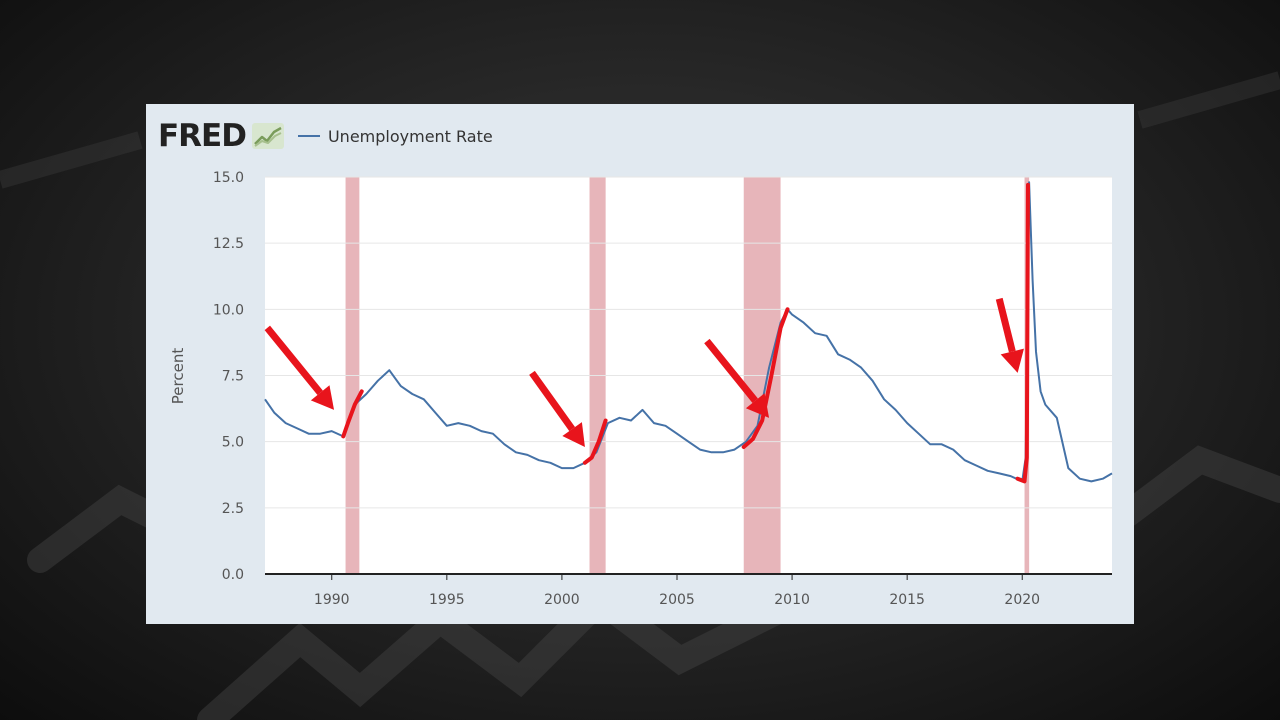 The width and height of the screenshot is (1280, 720). What do you see at coordinates (233, 377) in the screenshot?
I see `y-tick-label: 7.5` at bounding box center [233, 377].